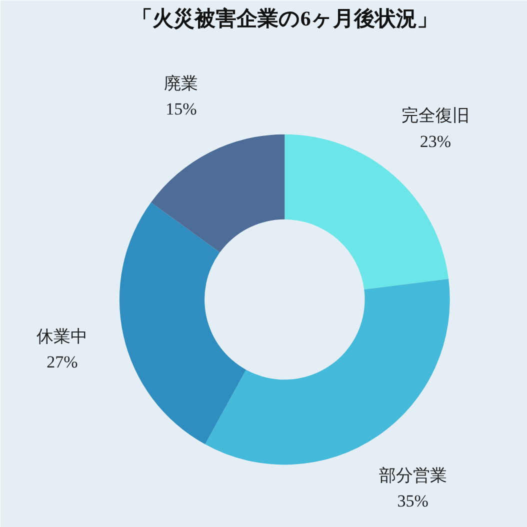 Image resolution: width=527 pixels, height=527 pixels. Describe the element at coordinates (412, 500) in the screenshot. I see `data-label: 35%` at that location.